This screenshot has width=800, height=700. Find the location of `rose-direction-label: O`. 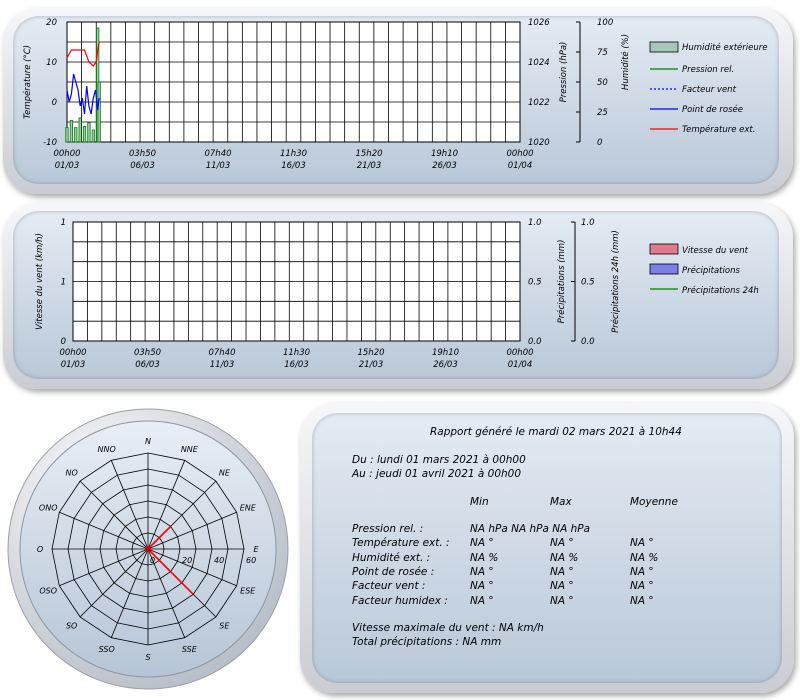

rose-direction-label: O is located at coordinates (40, 549).